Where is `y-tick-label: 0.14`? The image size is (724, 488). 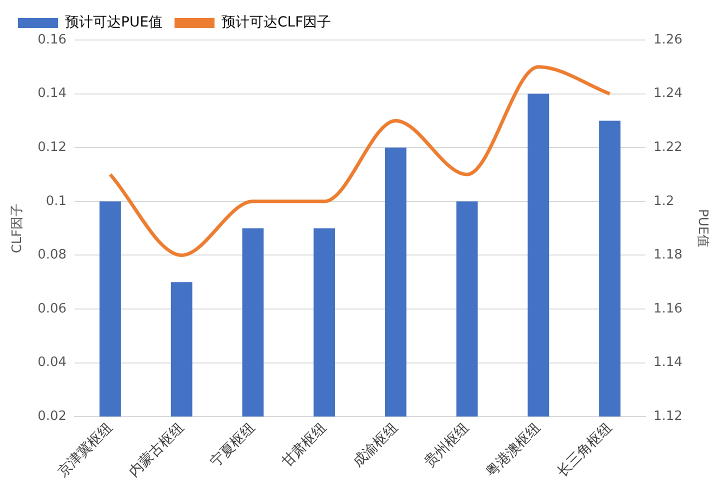 y-tick-label: 0.14 is located at coordinates (52, 94).